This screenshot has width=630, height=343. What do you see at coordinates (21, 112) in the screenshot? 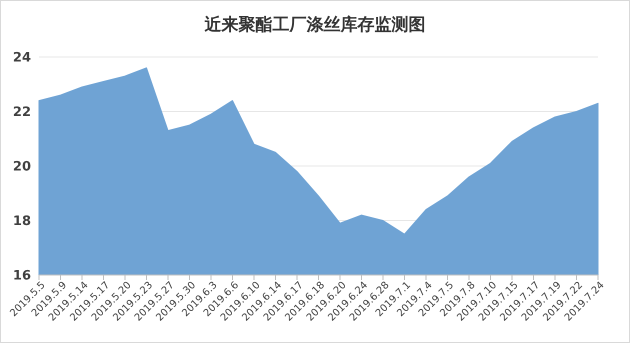
I see `y-tick-label: 22` at bounding box center [21, 112].